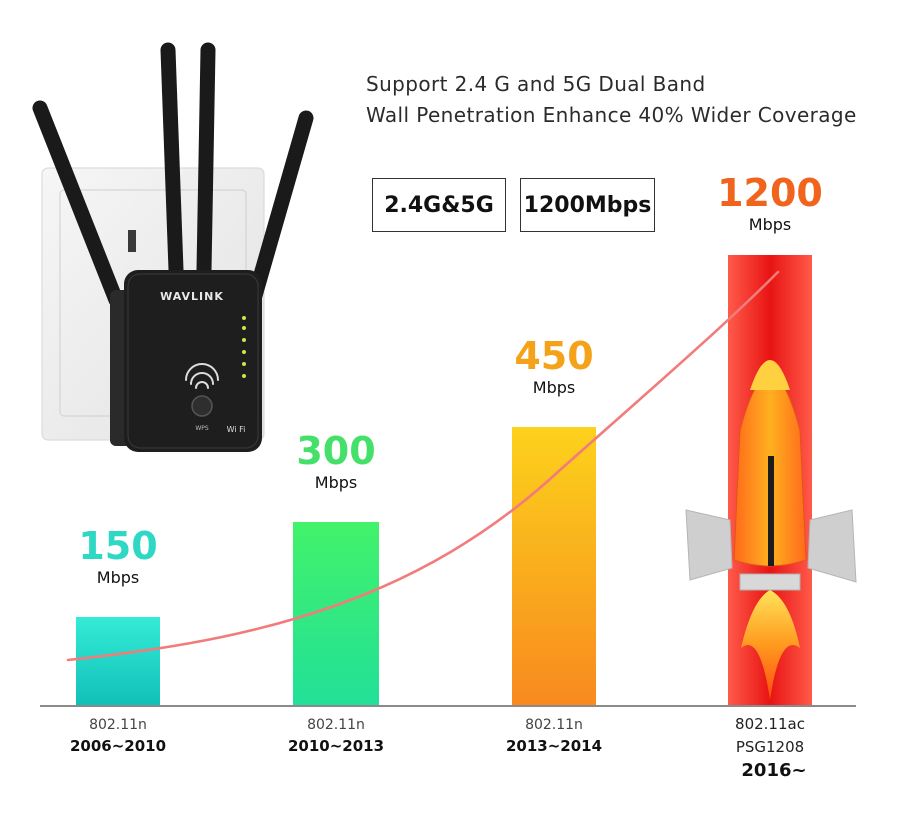 Image resolution: width=900 pixels, height=828 pixels. I want to click on extender-body, so click(193, 361).